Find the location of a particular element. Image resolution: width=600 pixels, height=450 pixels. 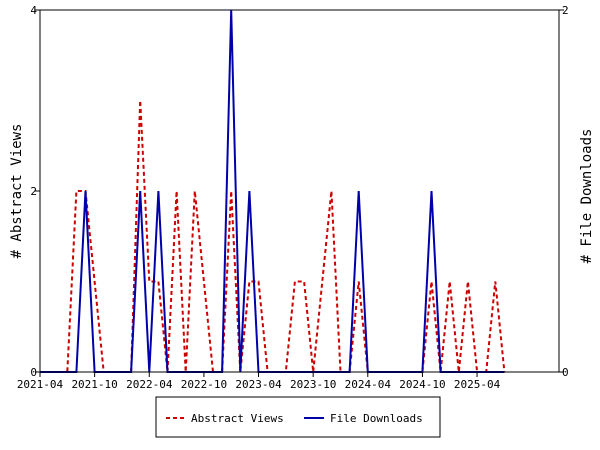

x-tick-label: 2022-04 is located at coordinates (149, 384).